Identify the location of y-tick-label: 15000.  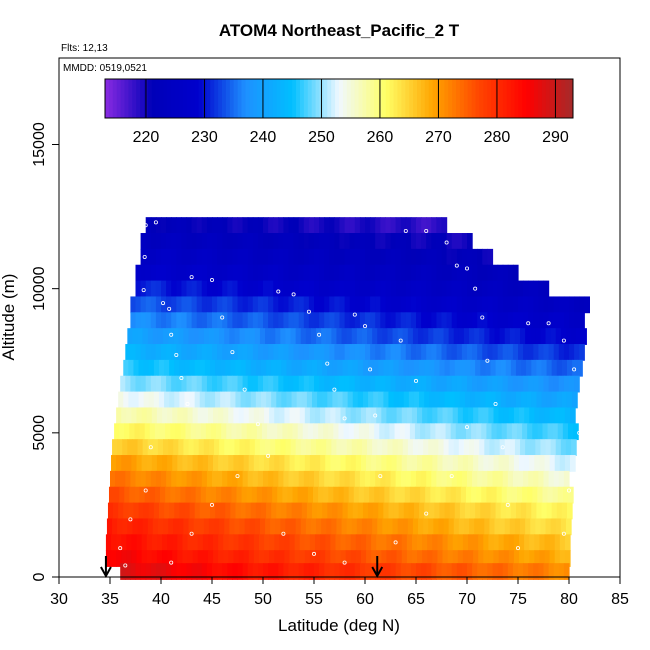
(39, 144).